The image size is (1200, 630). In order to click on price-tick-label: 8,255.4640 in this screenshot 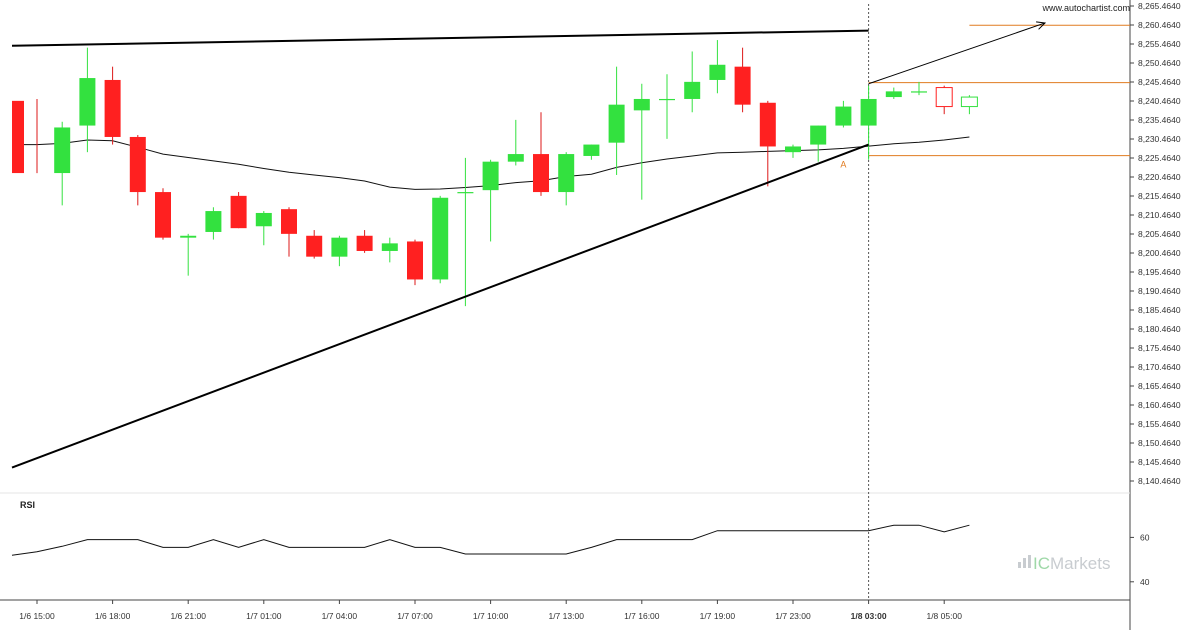, I will do `click(1159, 44)`.